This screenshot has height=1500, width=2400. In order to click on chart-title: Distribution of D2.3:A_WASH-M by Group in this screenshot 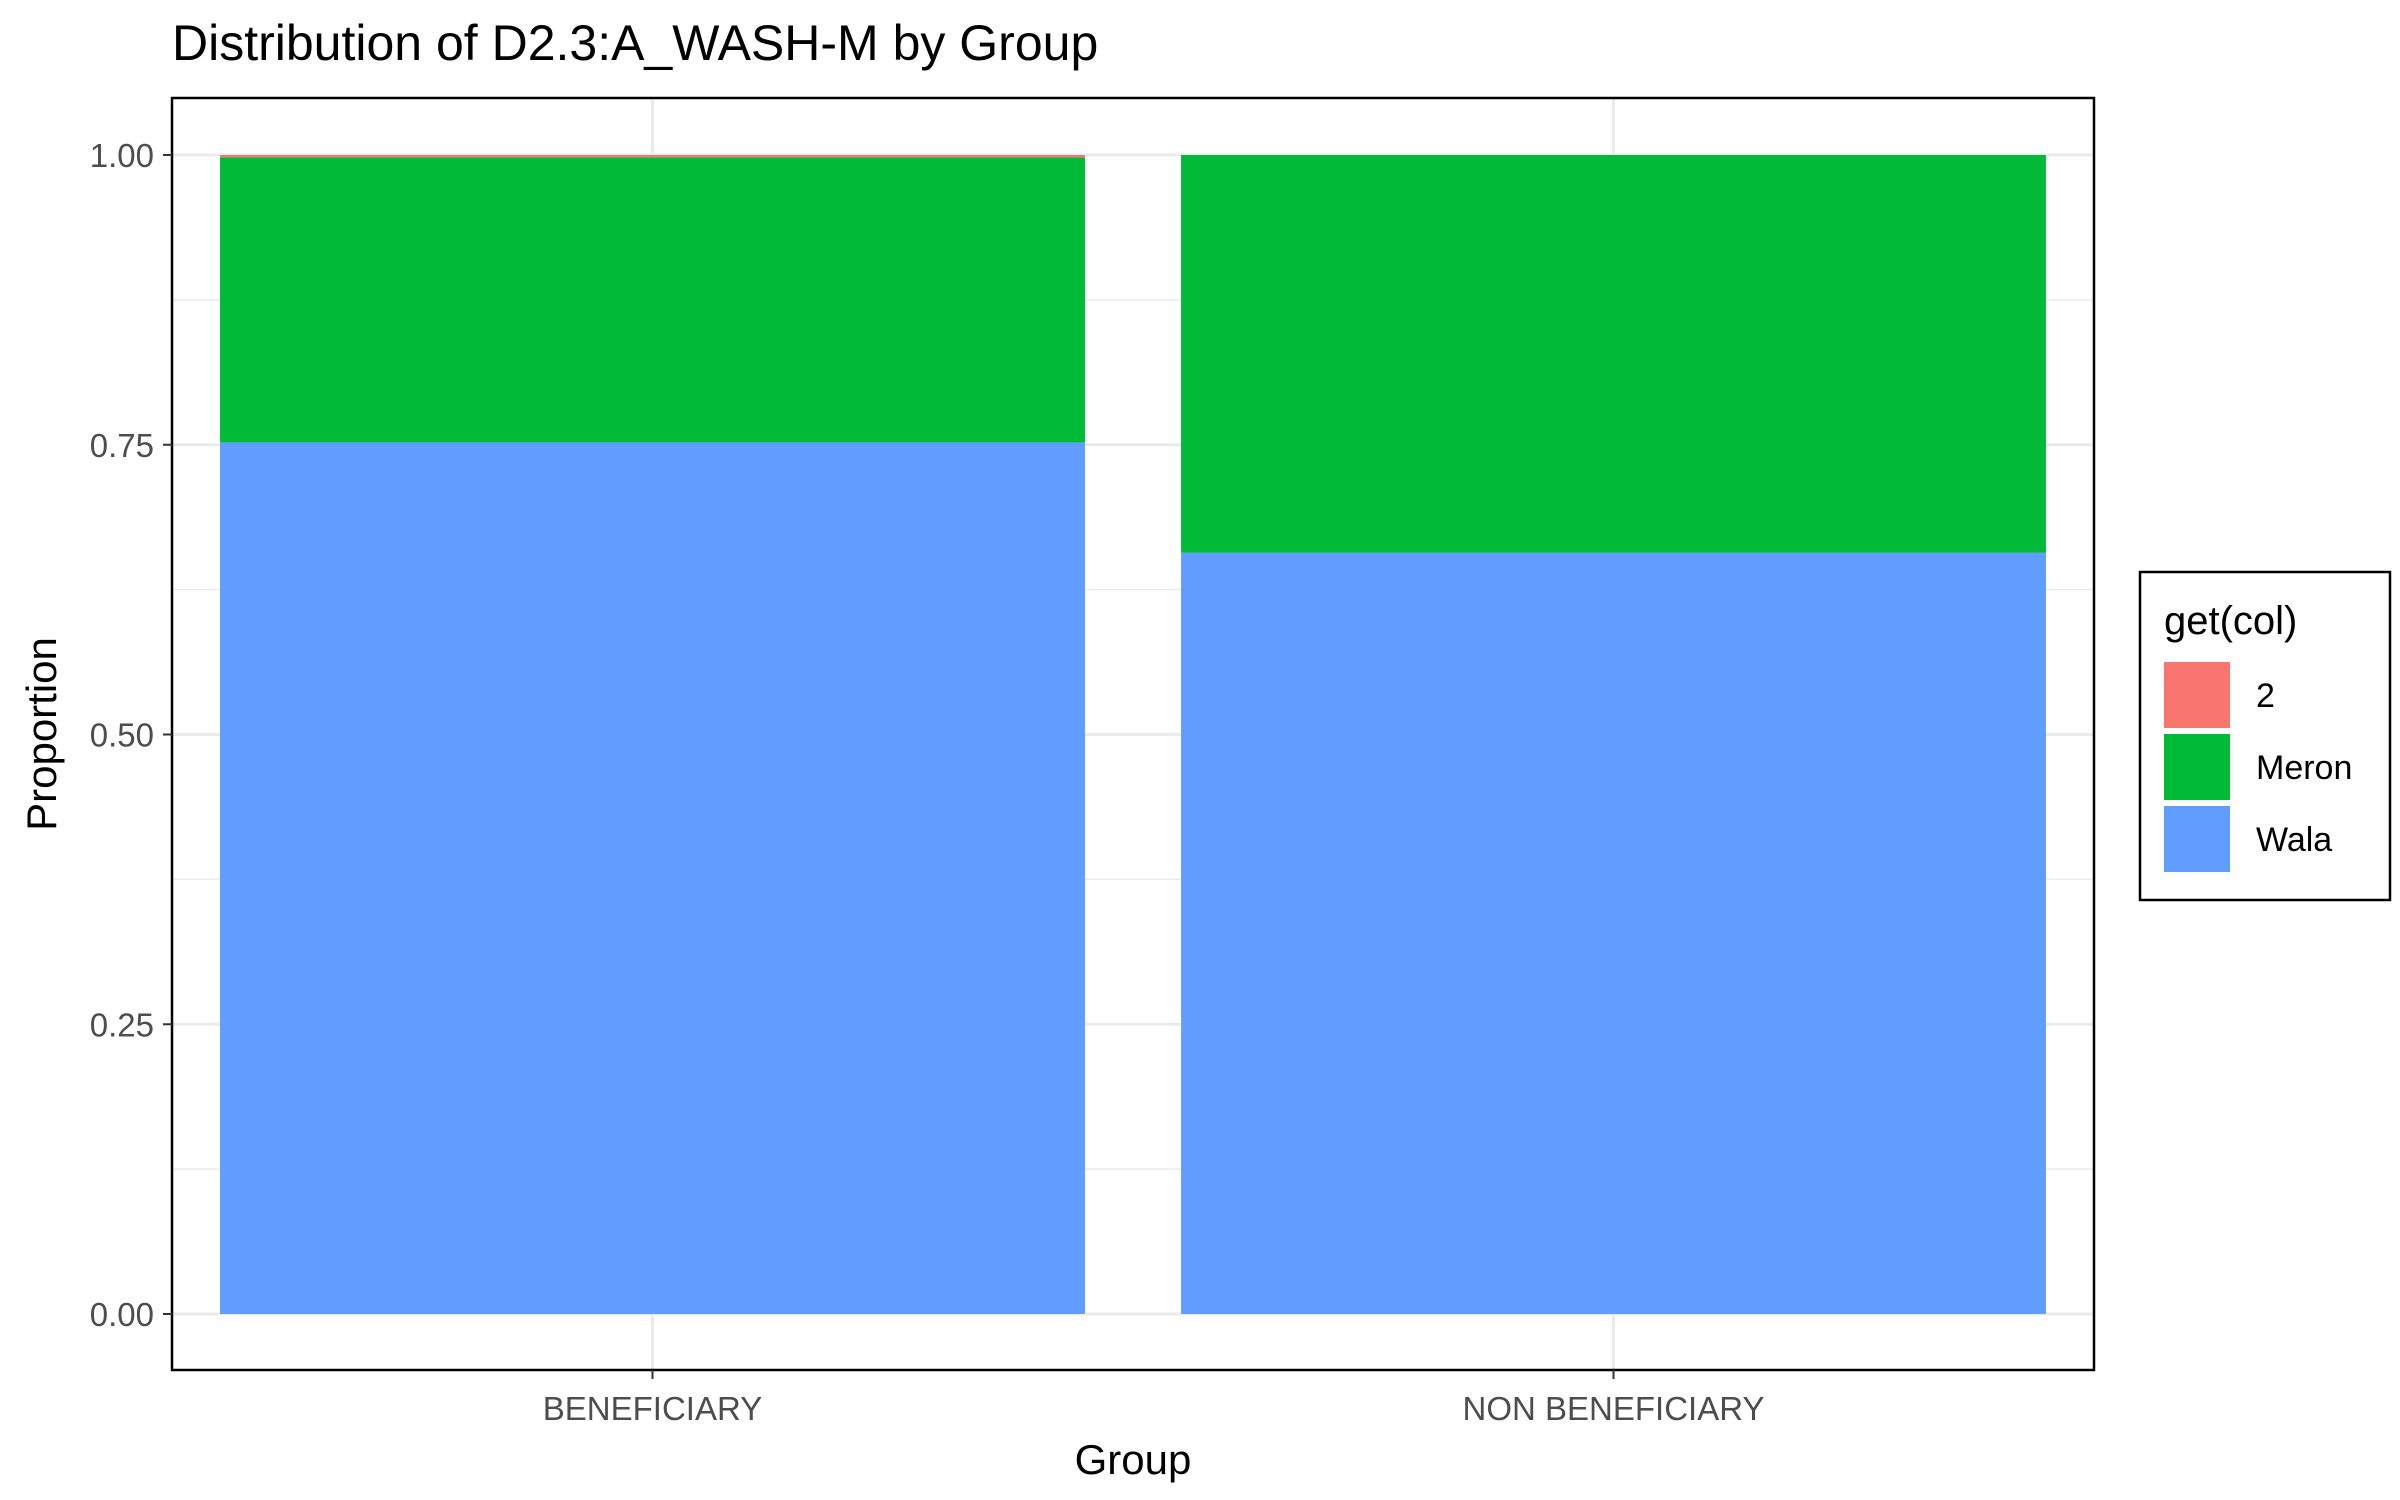, I will do `click(635, 43)`.